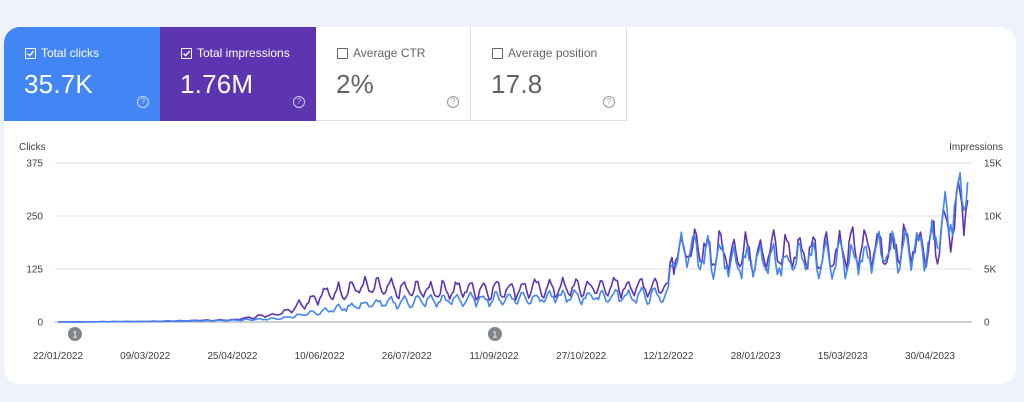 The image size is (1024, 402). What do you see at coordinates (930, 356) in the screenshot?
I see `x-tick-label: 30/04/2023` at bounding box center [930, 356].